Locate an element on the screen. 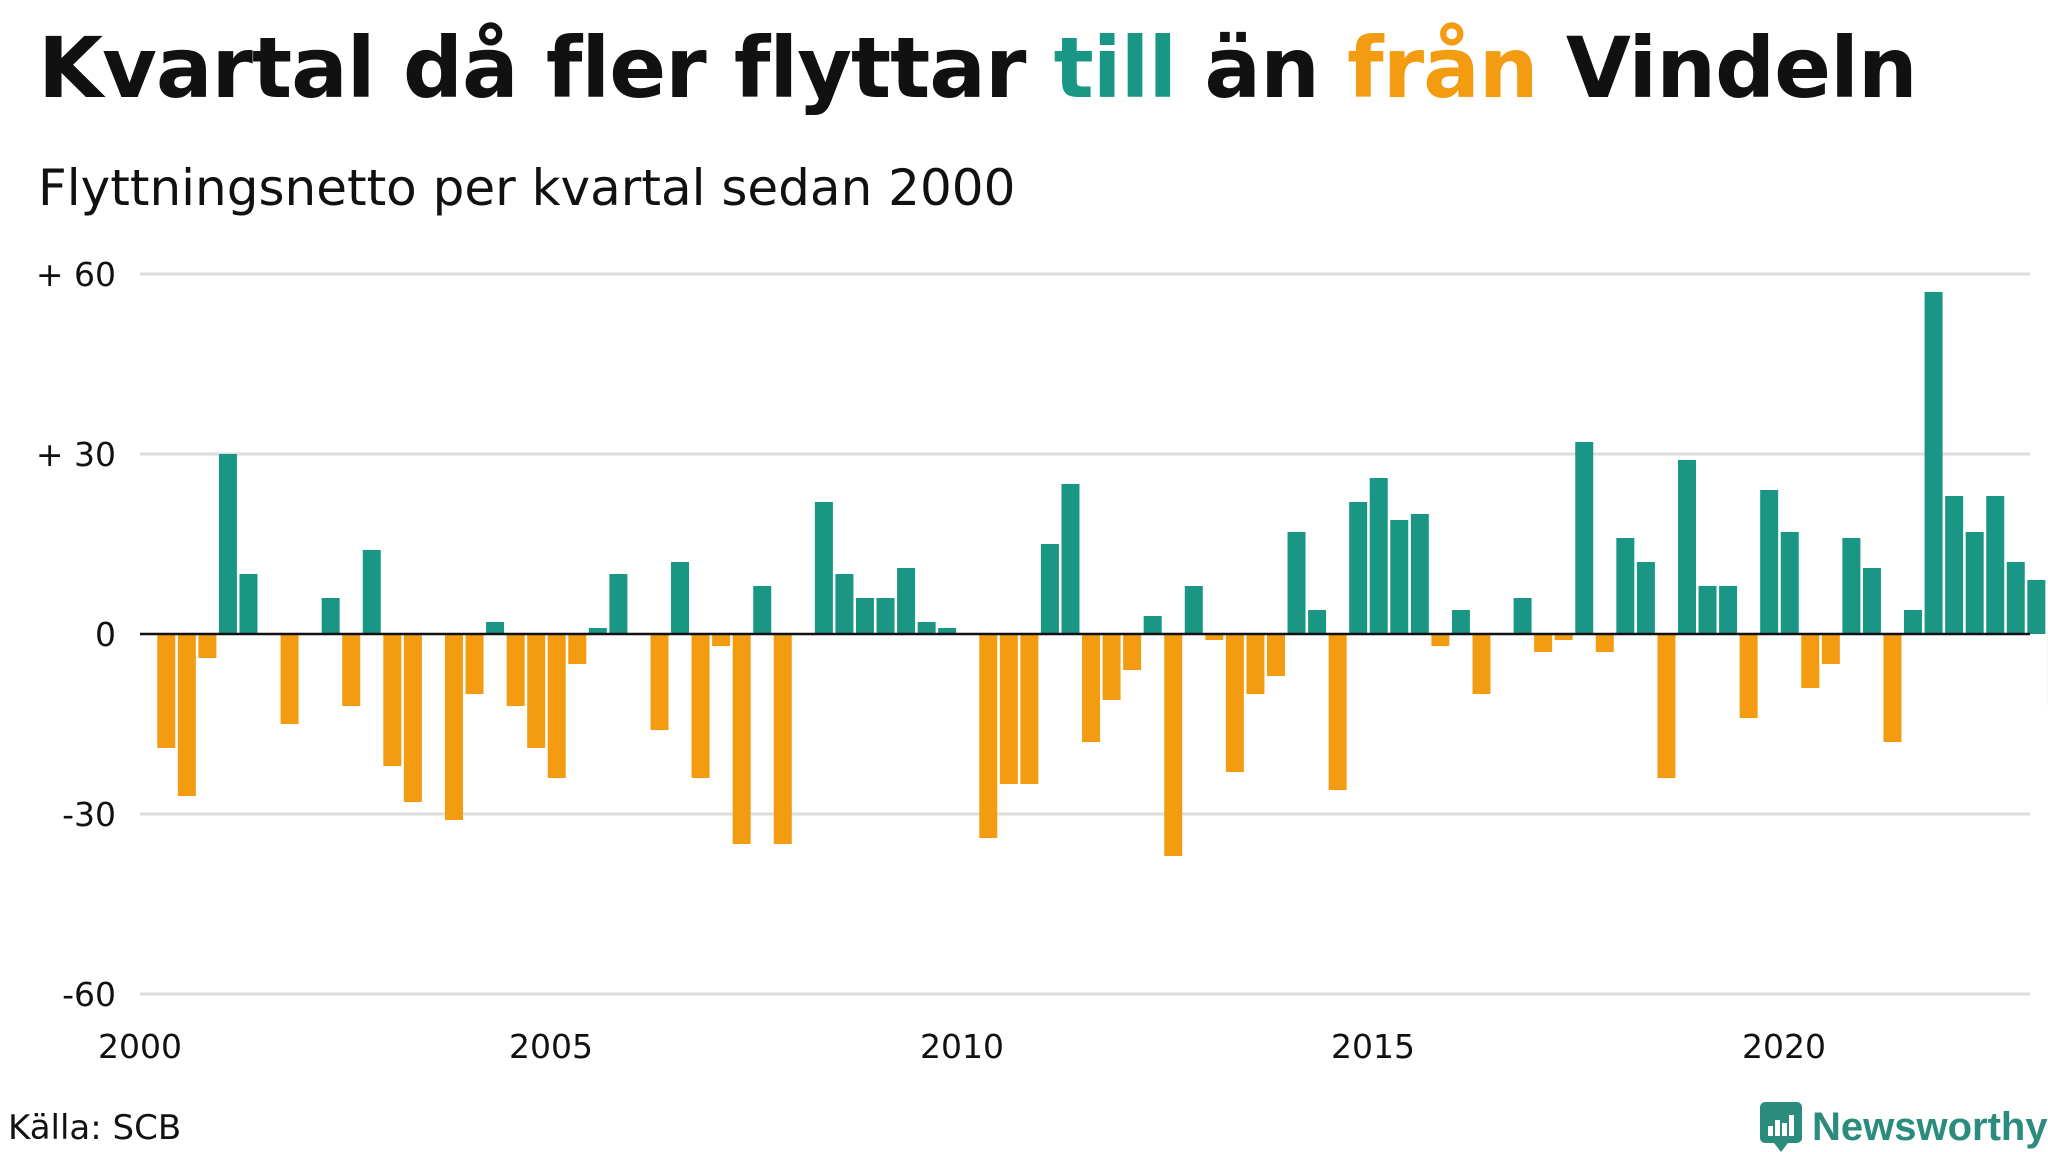  newsworthy-logo-icon is located at coordinates (1781, 1127).